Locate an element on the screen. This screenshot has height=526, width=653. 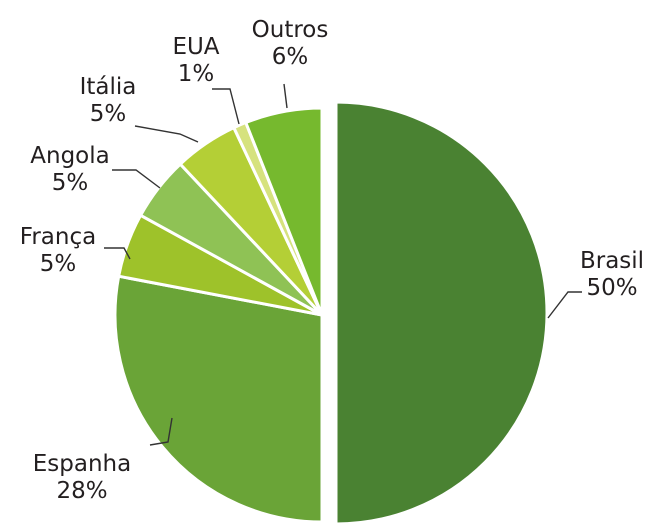
slice-label-espanha: Espanha is located at coordinates (82, 464).